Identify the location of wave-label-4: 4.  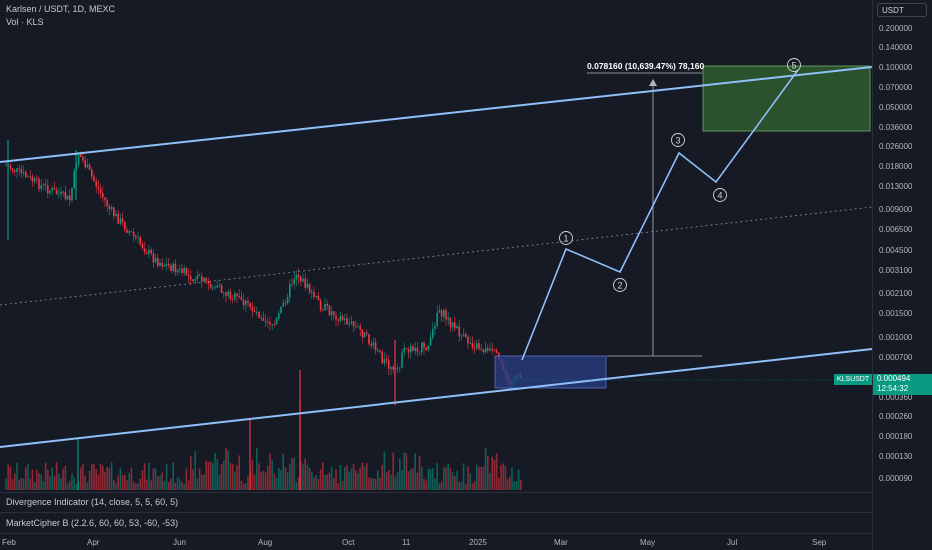
(720, 195).